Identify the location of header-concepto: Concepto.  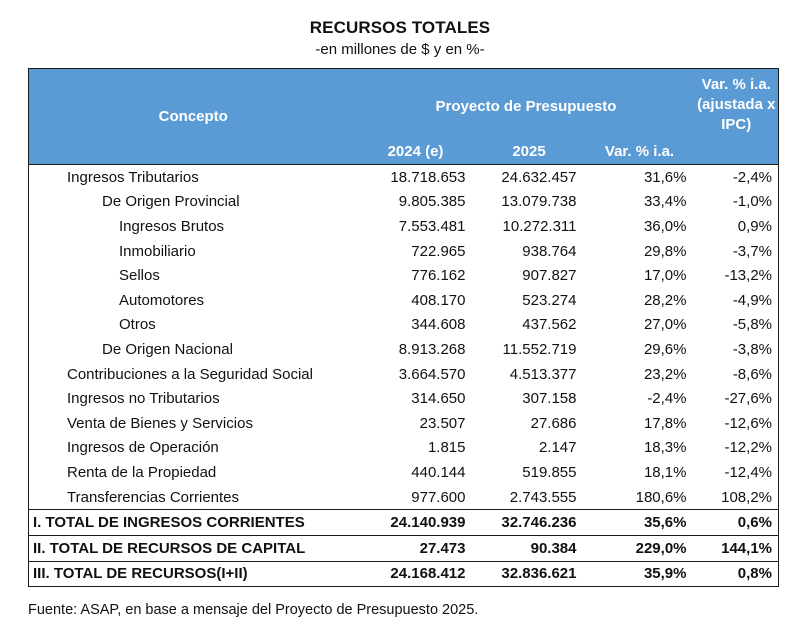
(193, 116).